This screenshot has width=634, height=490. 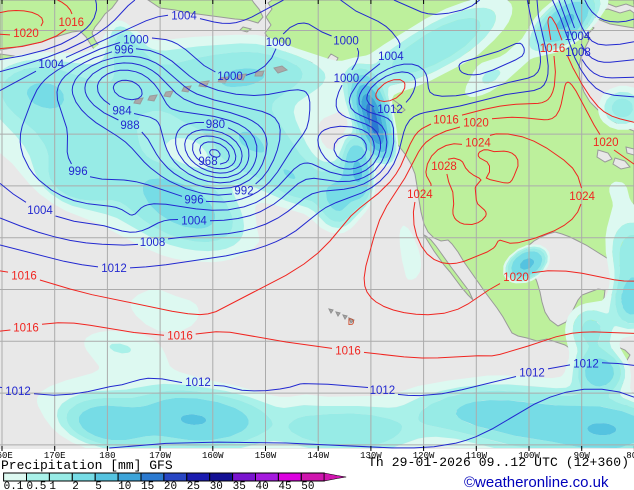 I want to click on svg-text: 90W, so click(x=582, y=456).